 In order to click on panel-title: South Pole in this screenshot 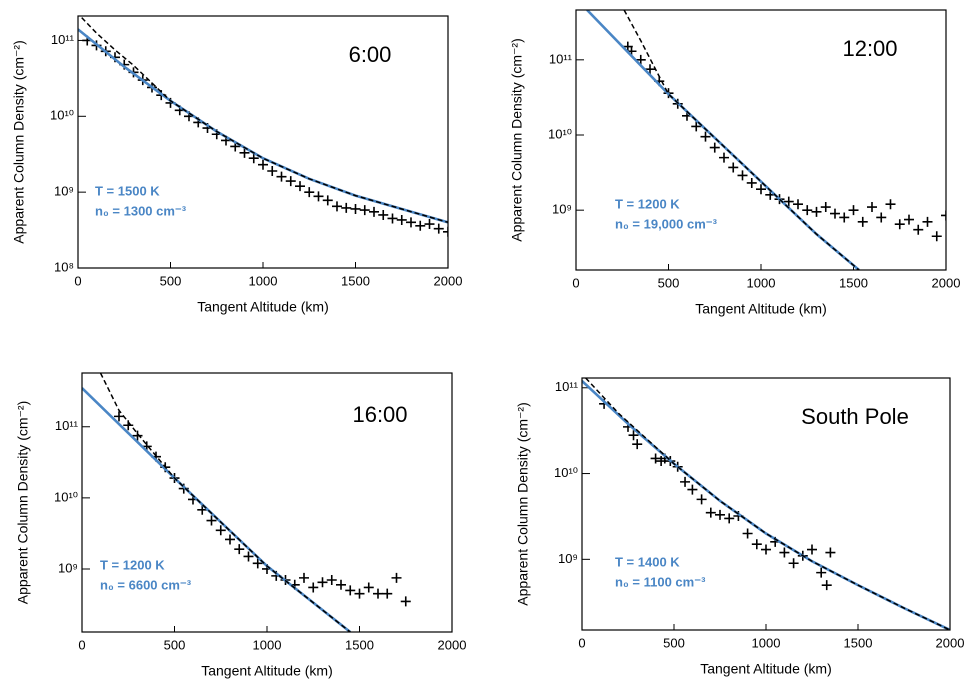, I will do `click(855, 416)`.